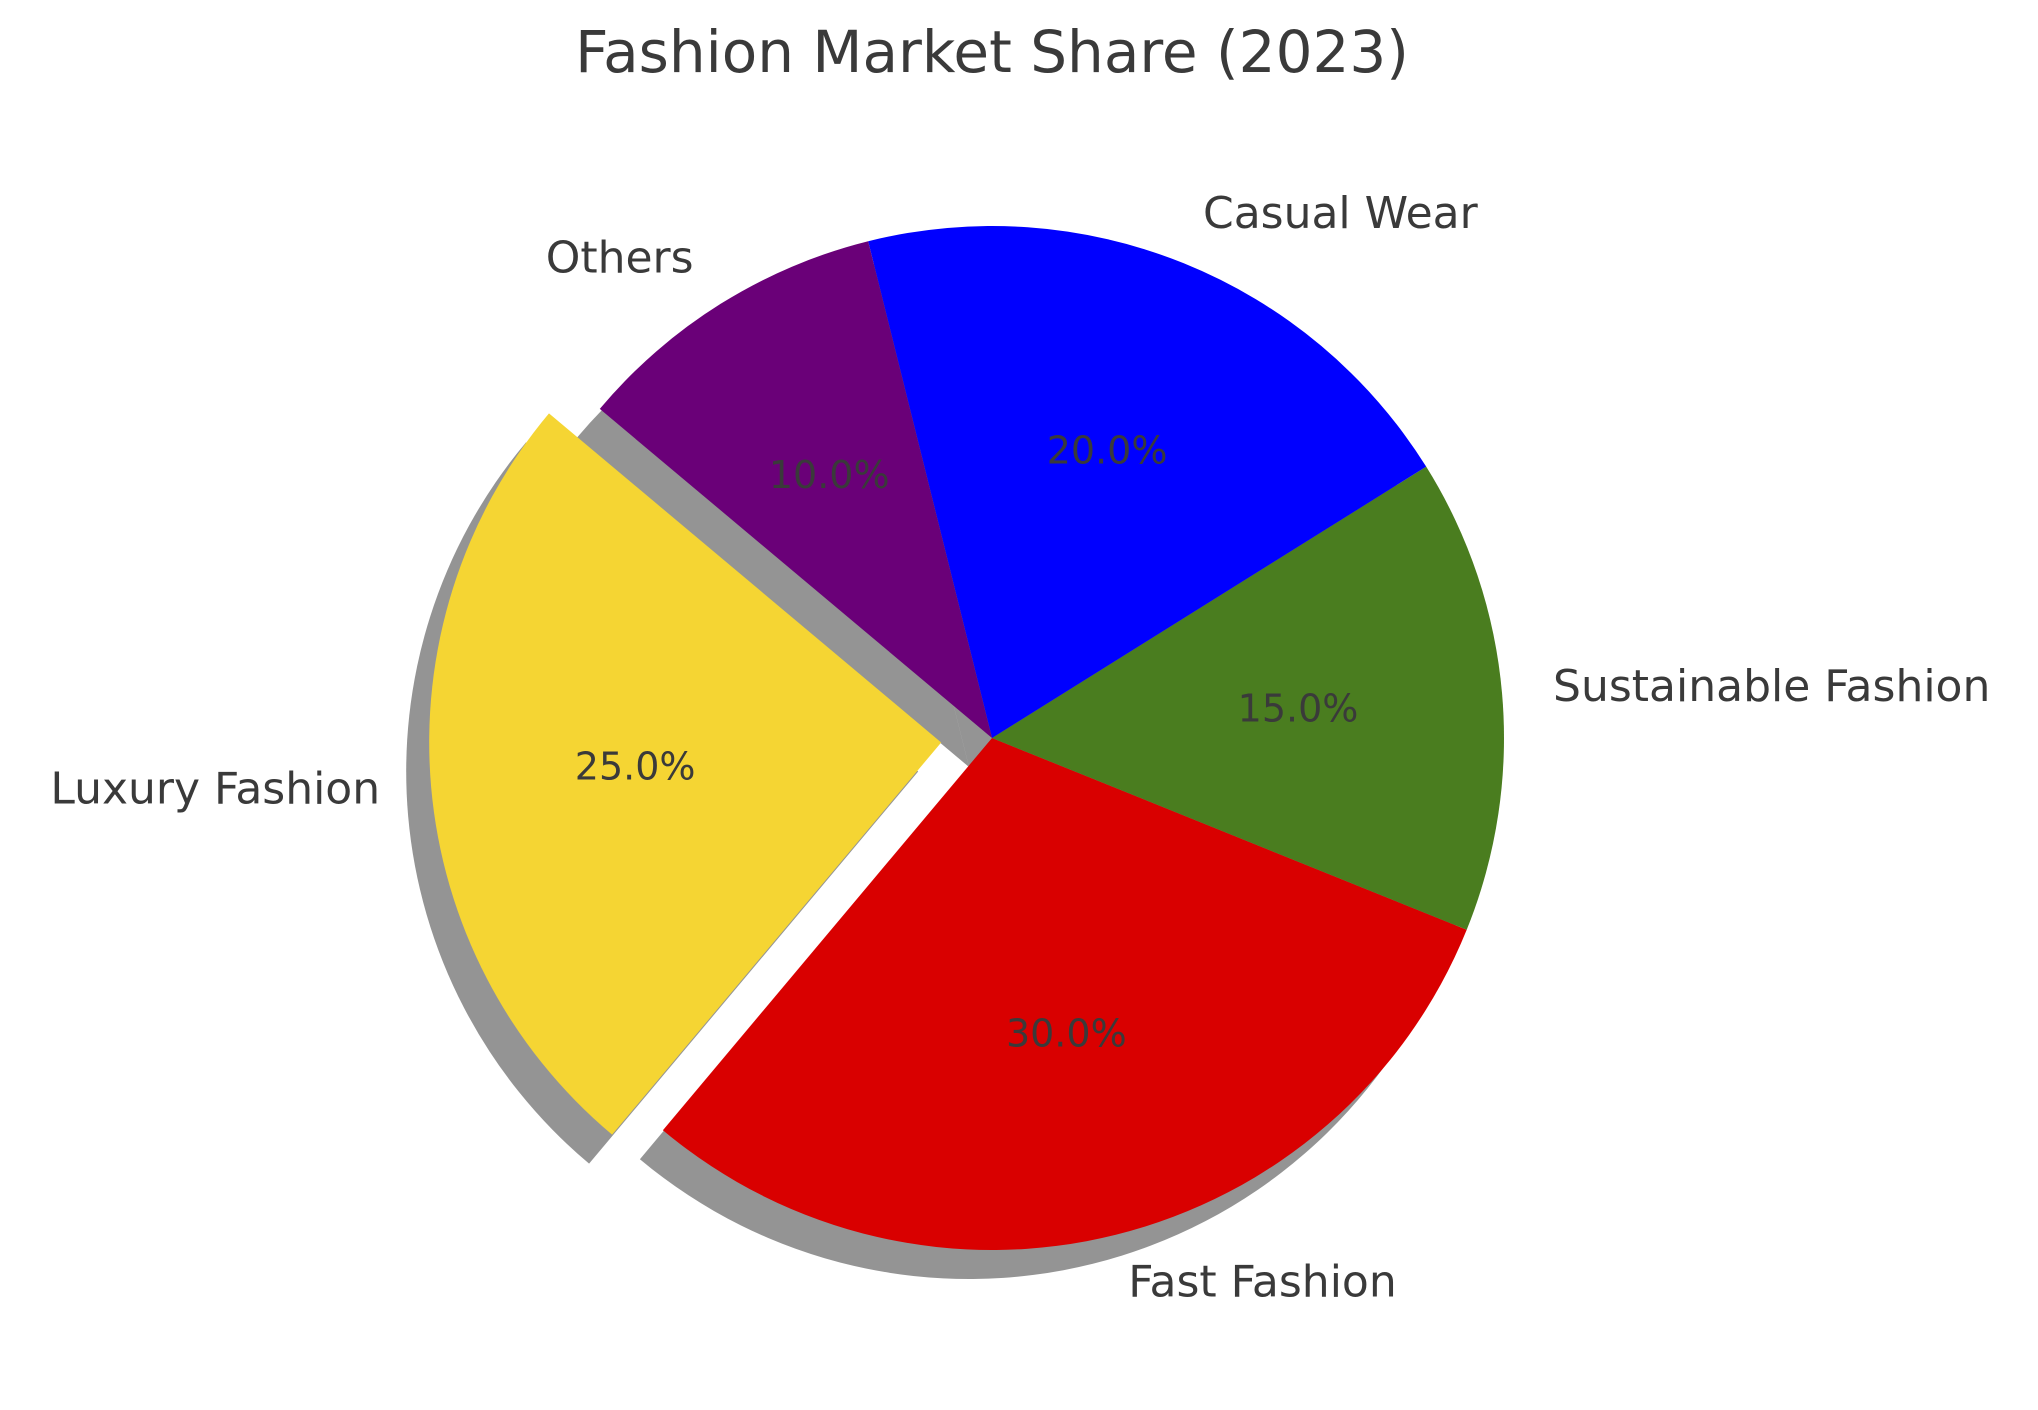  I want to click on percent-label-luxury-fashion: 25.0%, so click(635, 767).